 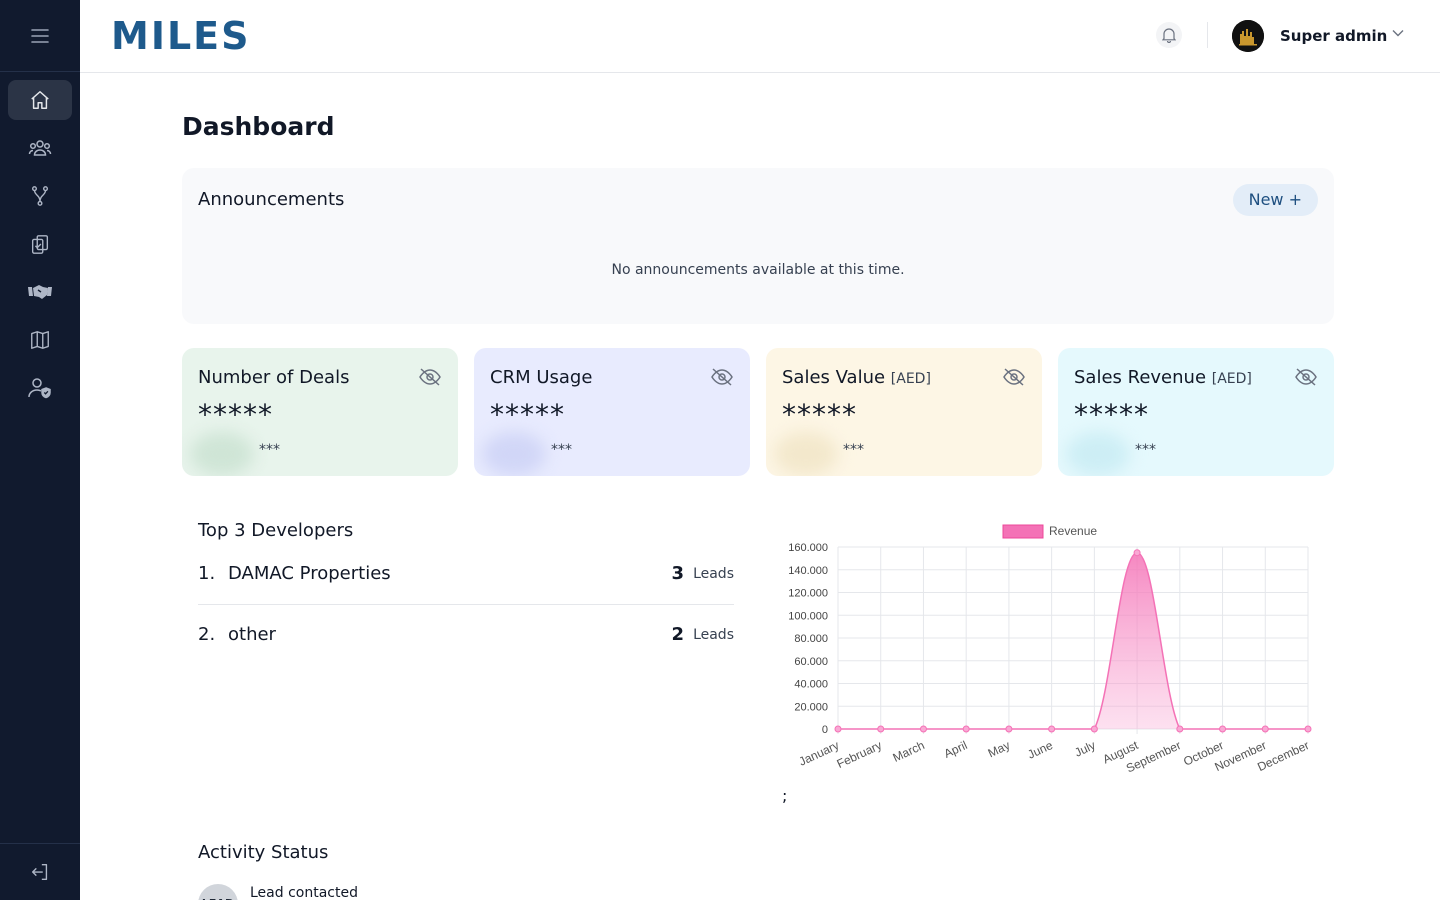 I want to click on activity-avatar: LEAD, so click(x=218, y=892).